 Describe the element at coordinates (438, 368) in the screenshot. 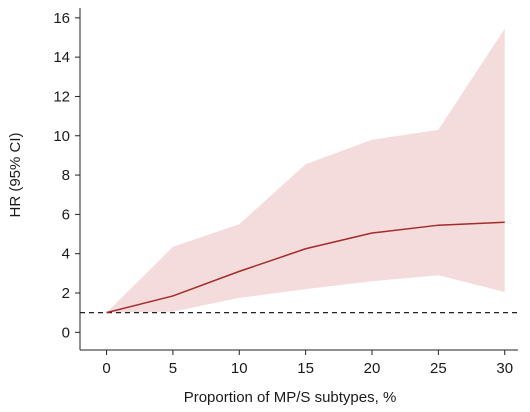

I see `x-tick-label: 25` at that location.